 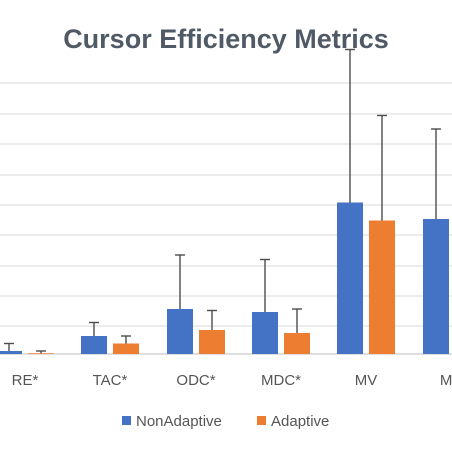 I want to click on category-label: MO, so click(x=446, y=380).